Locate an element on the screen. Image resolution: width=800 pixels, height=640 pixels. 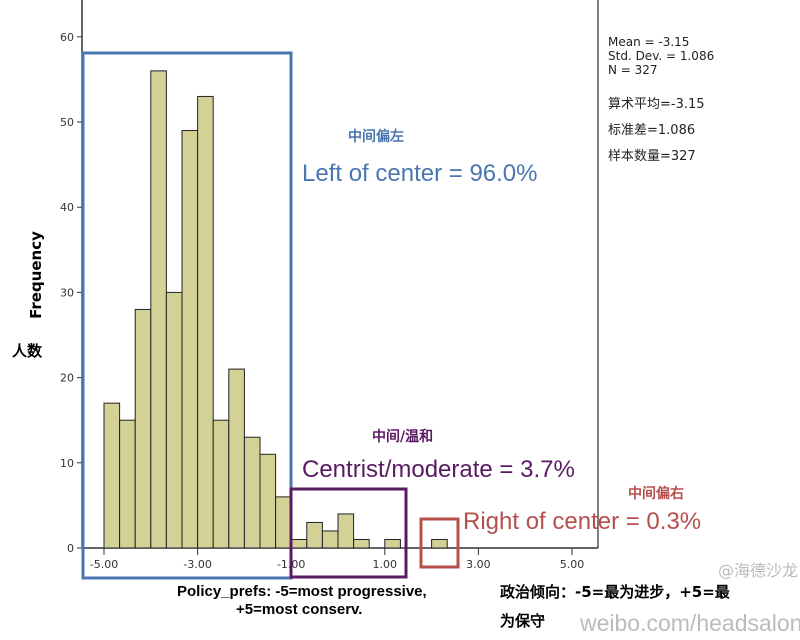
centrist-label-en: Centrist/moderate = 3.7% is located at coordinates (438, 469).